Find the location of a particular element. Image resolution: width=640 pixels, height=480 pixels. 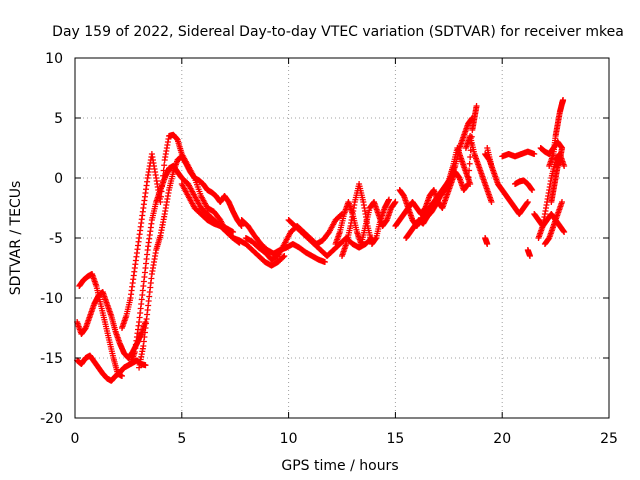

x-tick-label: 15 is located at coordinates (395, 439).